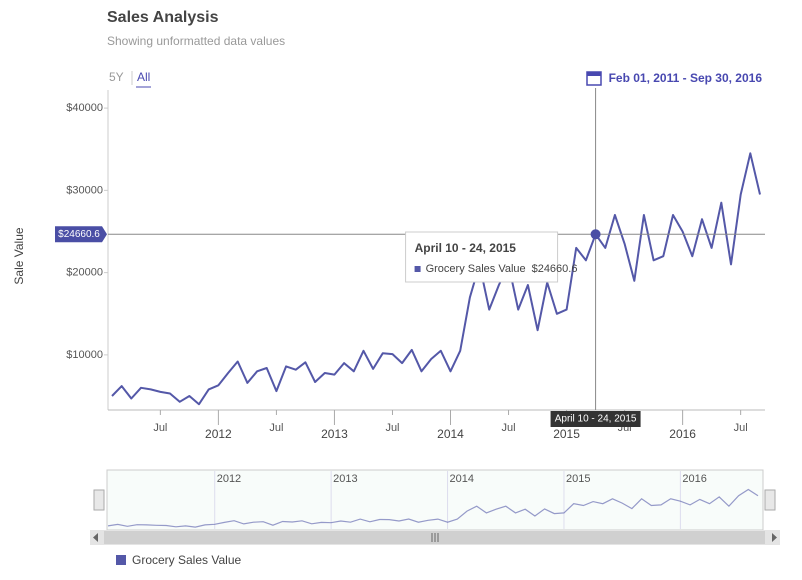 Image resolution: width=802 pixels, height=580 pixels. I want to click on navigator-tick-label: 2012, so click(229, 479).